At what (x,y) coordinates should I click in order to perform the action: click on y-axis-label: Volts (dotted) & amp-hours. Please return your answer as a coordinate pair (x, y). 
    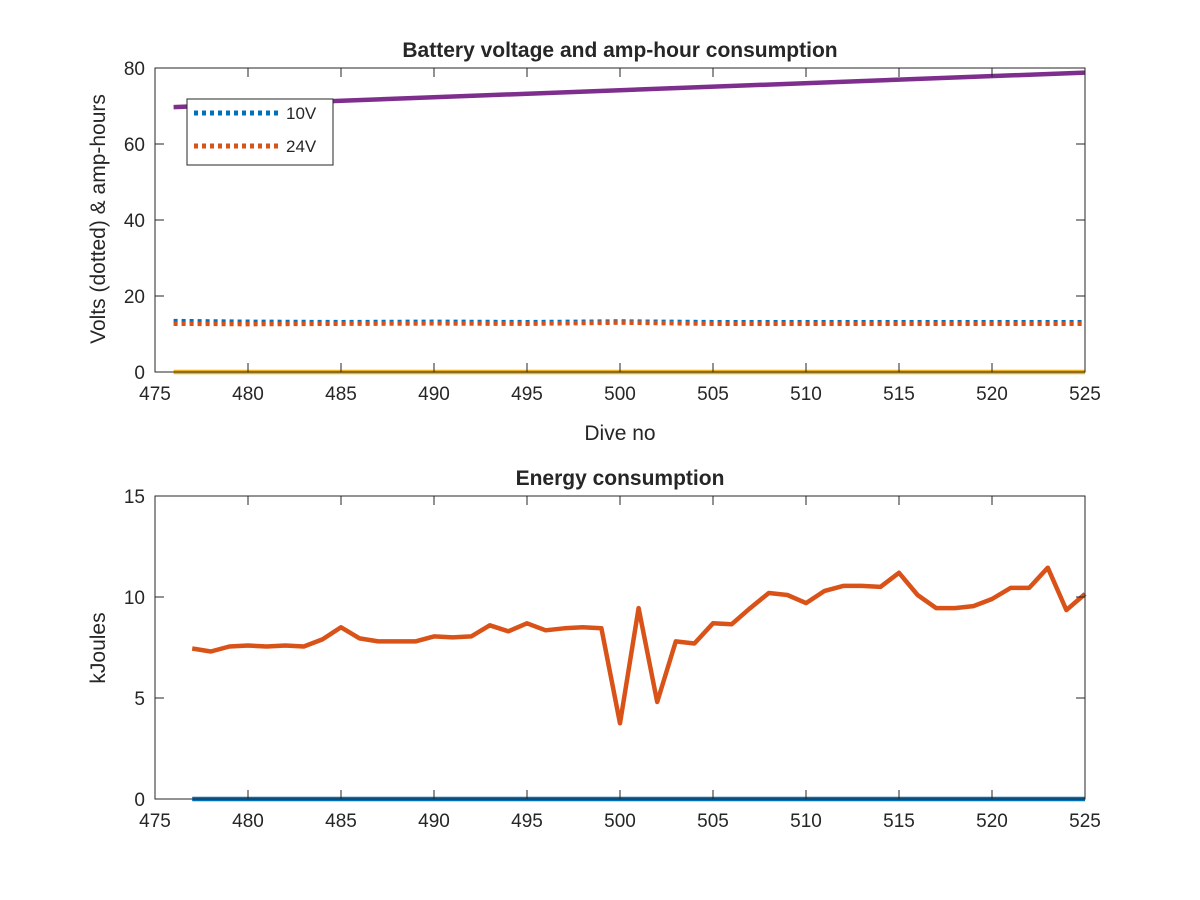
    Looking at the image, I should click on (98, 219).